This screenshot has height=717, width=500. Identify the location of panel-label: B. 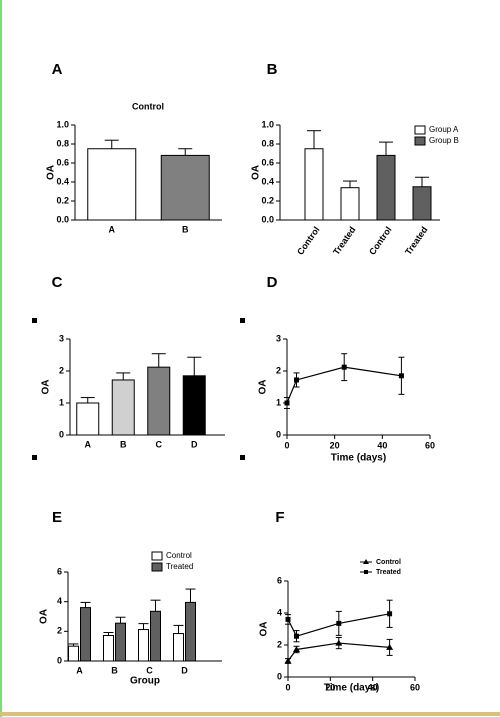
(272, 69).